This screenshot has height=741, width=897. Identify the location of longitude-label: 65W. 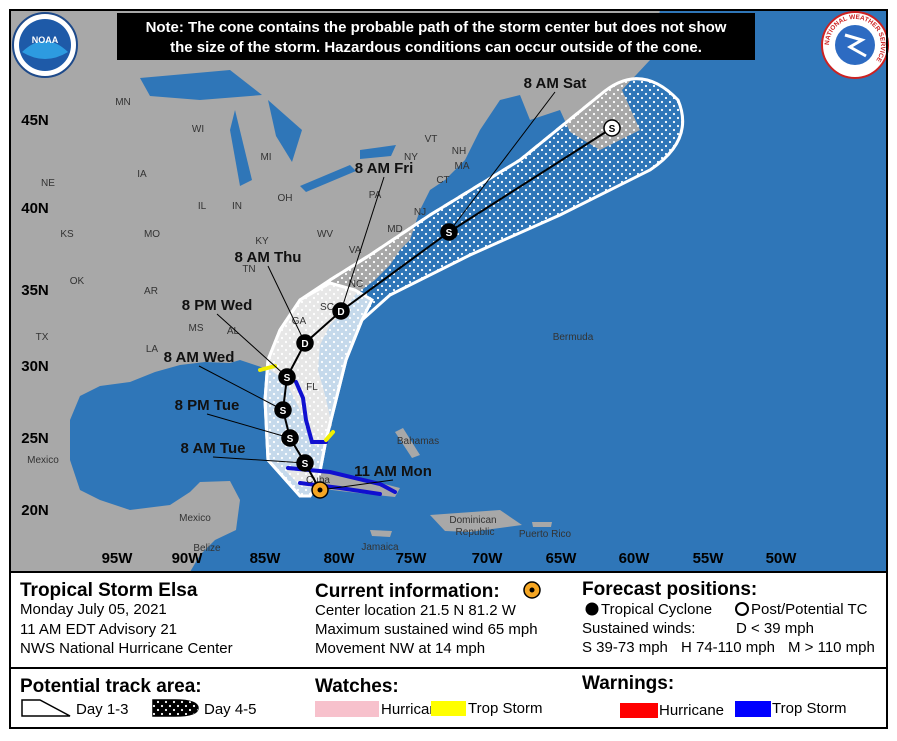
(562, 558).